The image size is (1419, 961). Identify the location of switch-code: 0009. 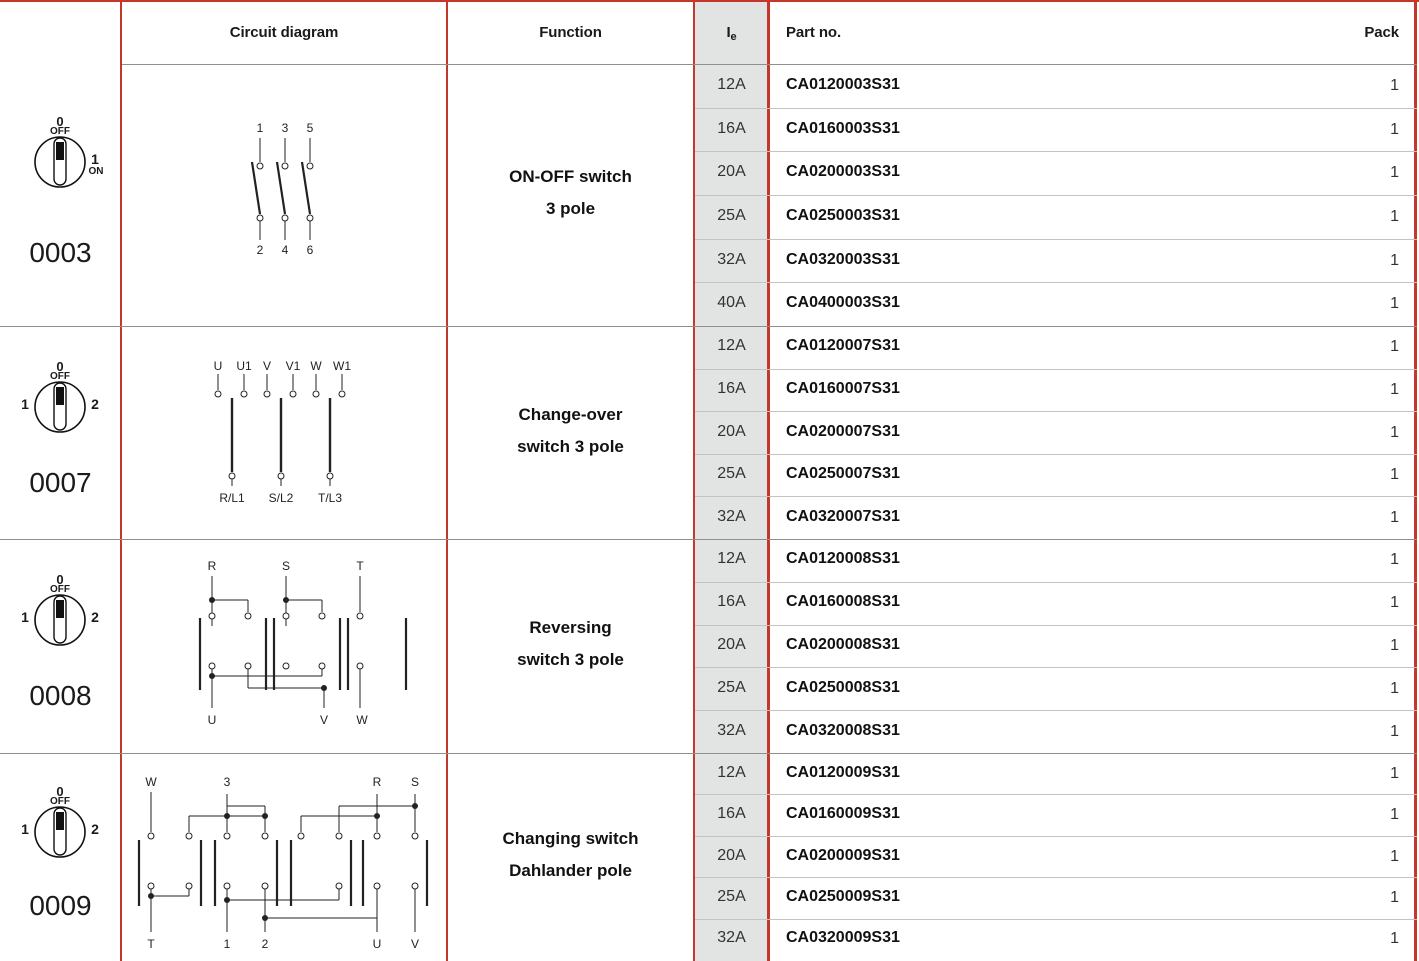
(60, 905).